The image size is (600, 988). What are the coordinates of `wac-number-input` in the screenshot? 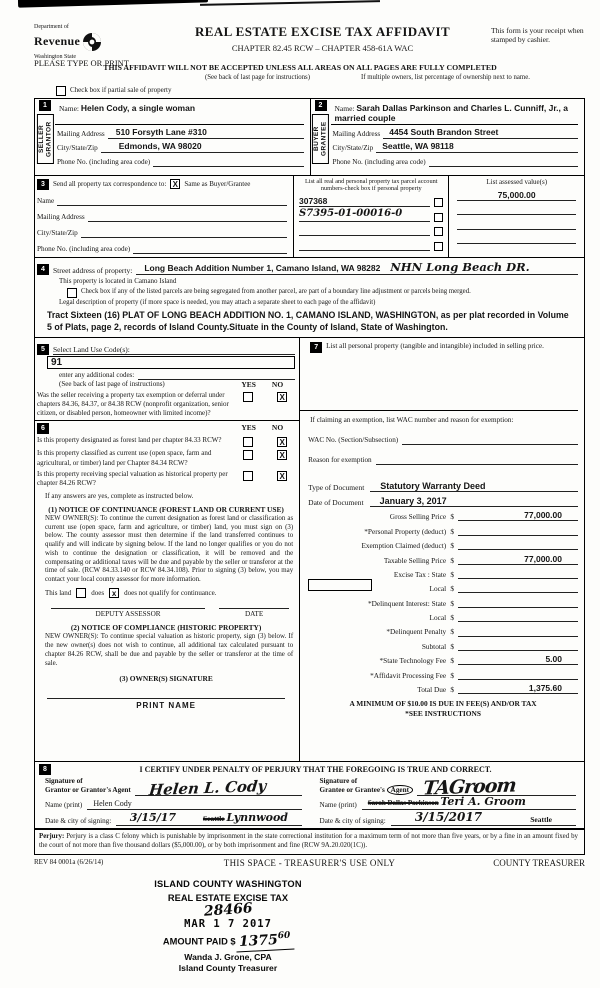 It's located at (490, 445).